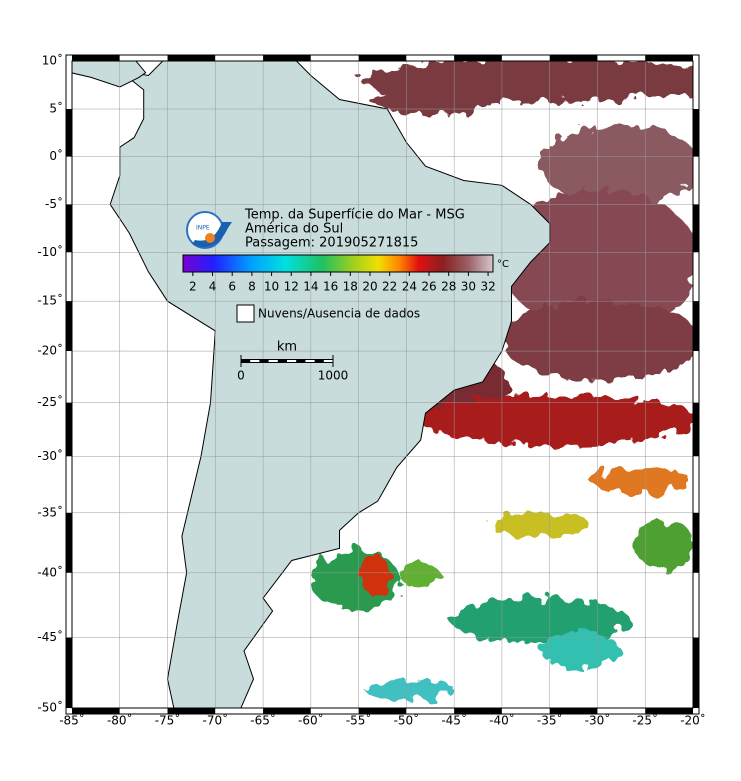 The image size is (741, 781). I want to click on colorbar-tick-label: 14, so click(310, 287).